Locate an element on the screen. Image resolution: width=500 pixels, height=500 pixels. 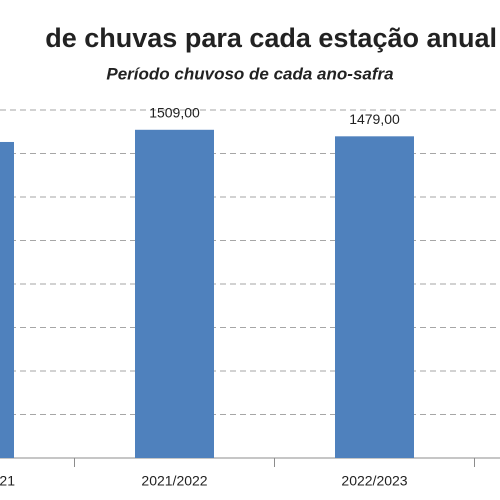
chart-title: de chuvas para cada estação anual is located at coordinates (271, 38).